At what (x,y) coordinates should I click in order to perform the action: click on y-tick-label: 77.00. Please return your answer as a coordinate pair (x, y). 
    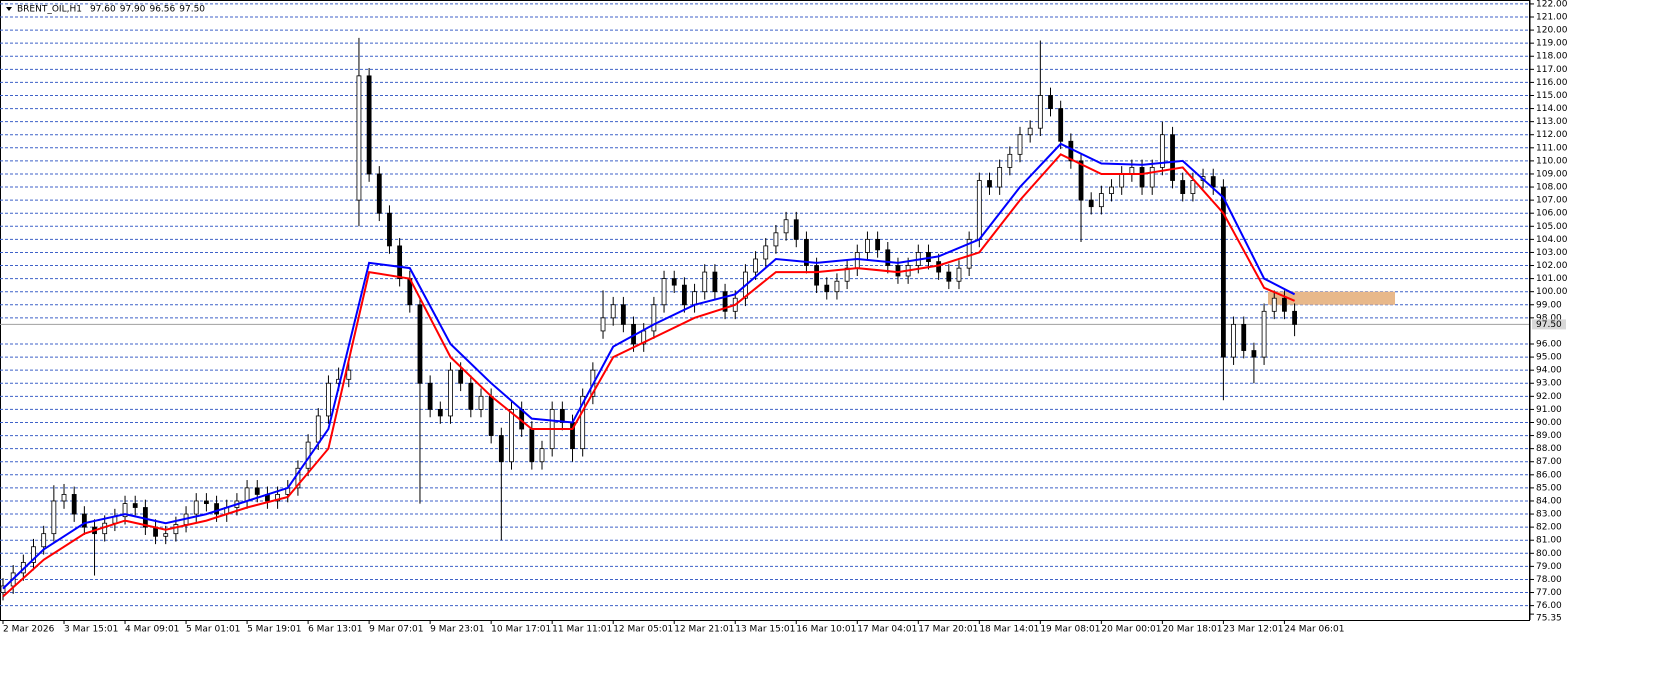
    Looking at the image, I should click on (1549, 593).